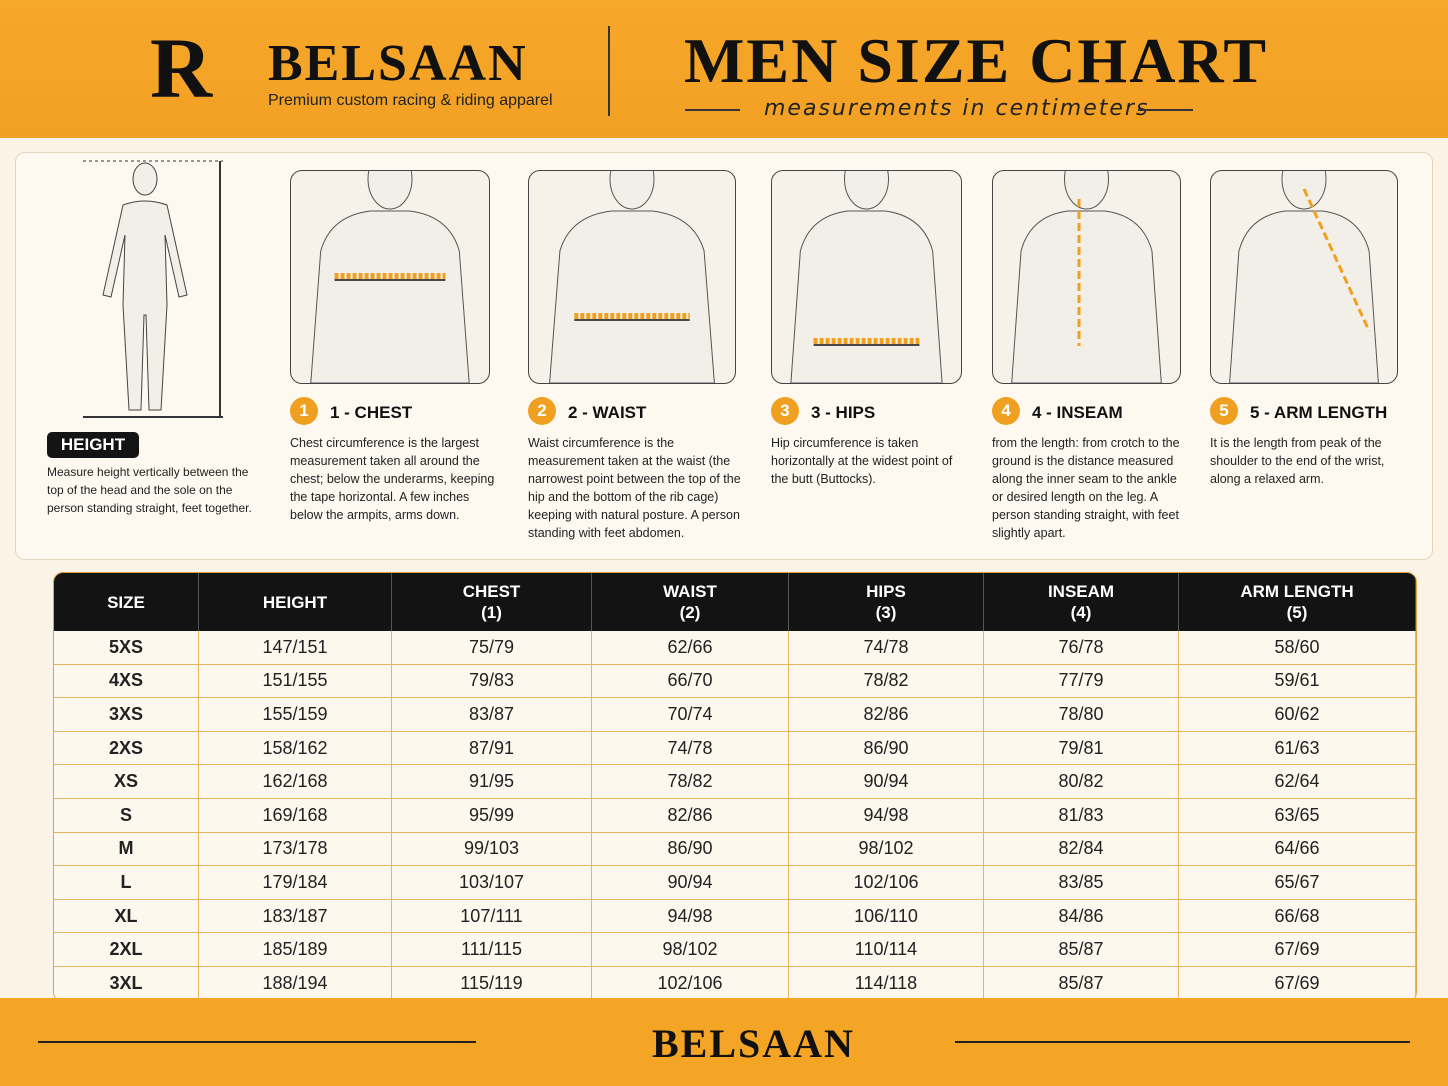  I want to click on column-note: (5), so click(1297, 612).